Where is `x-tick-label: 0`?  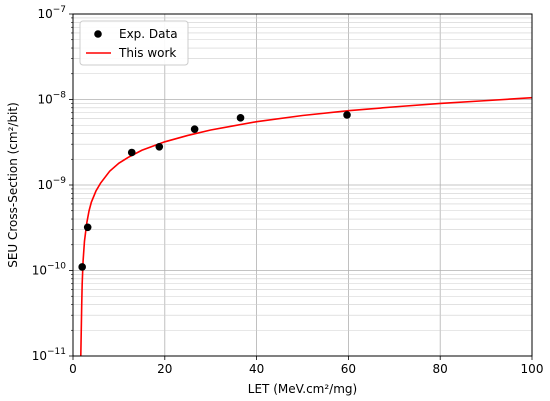 x-tick-label: 0 is located at coordinates (73, 369).